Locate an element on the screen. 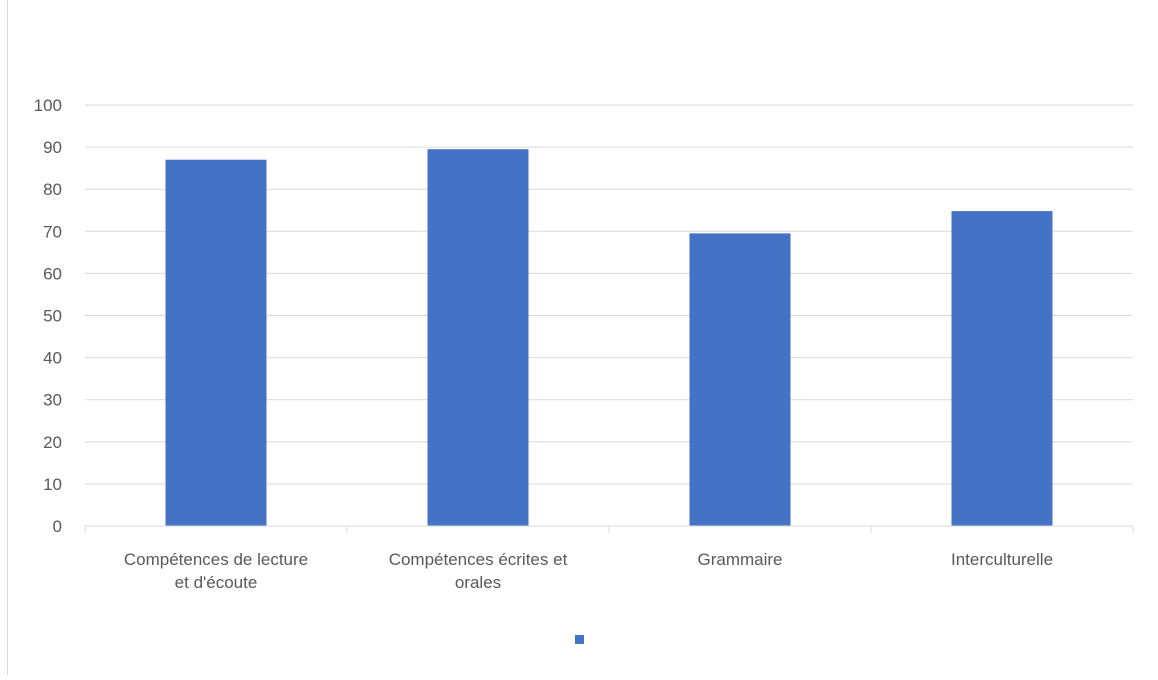 This screenshot has width=1158, height=680. y-tick-label: 90 is located at coordinates (52, 147).